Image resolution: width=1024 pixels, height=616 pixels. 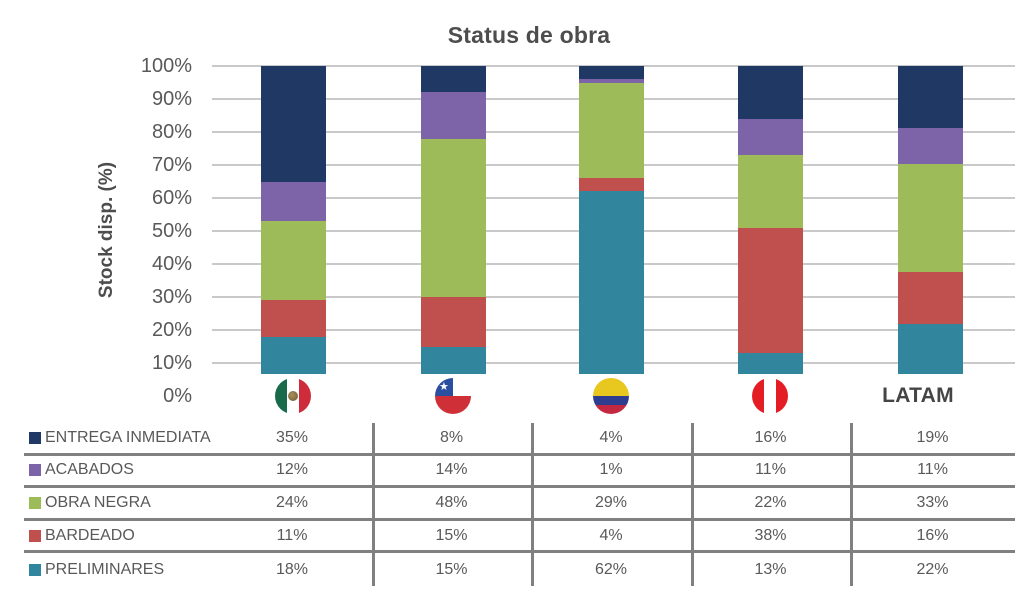 I want to click on table-cell: 1%, so click(x=611, y=470).